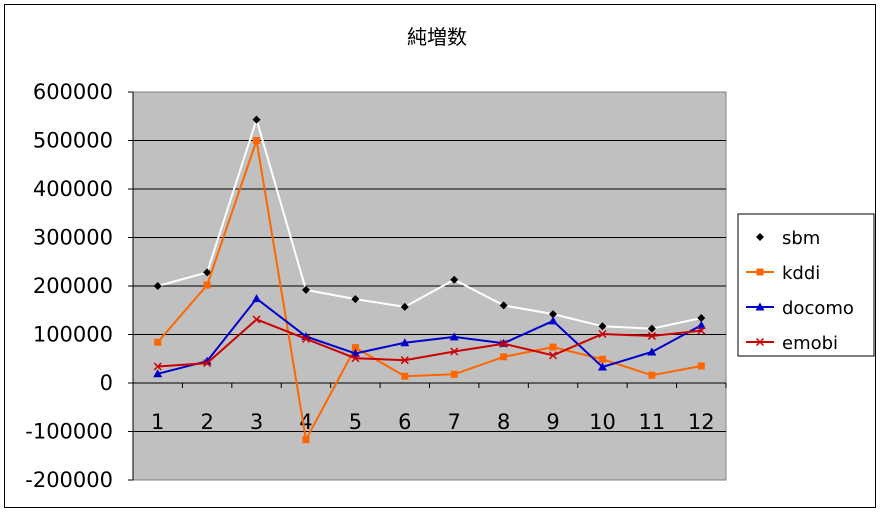 This screenshot has width=882, height=514. I want to click on y-tick-label: 100000, so click(73, 335).